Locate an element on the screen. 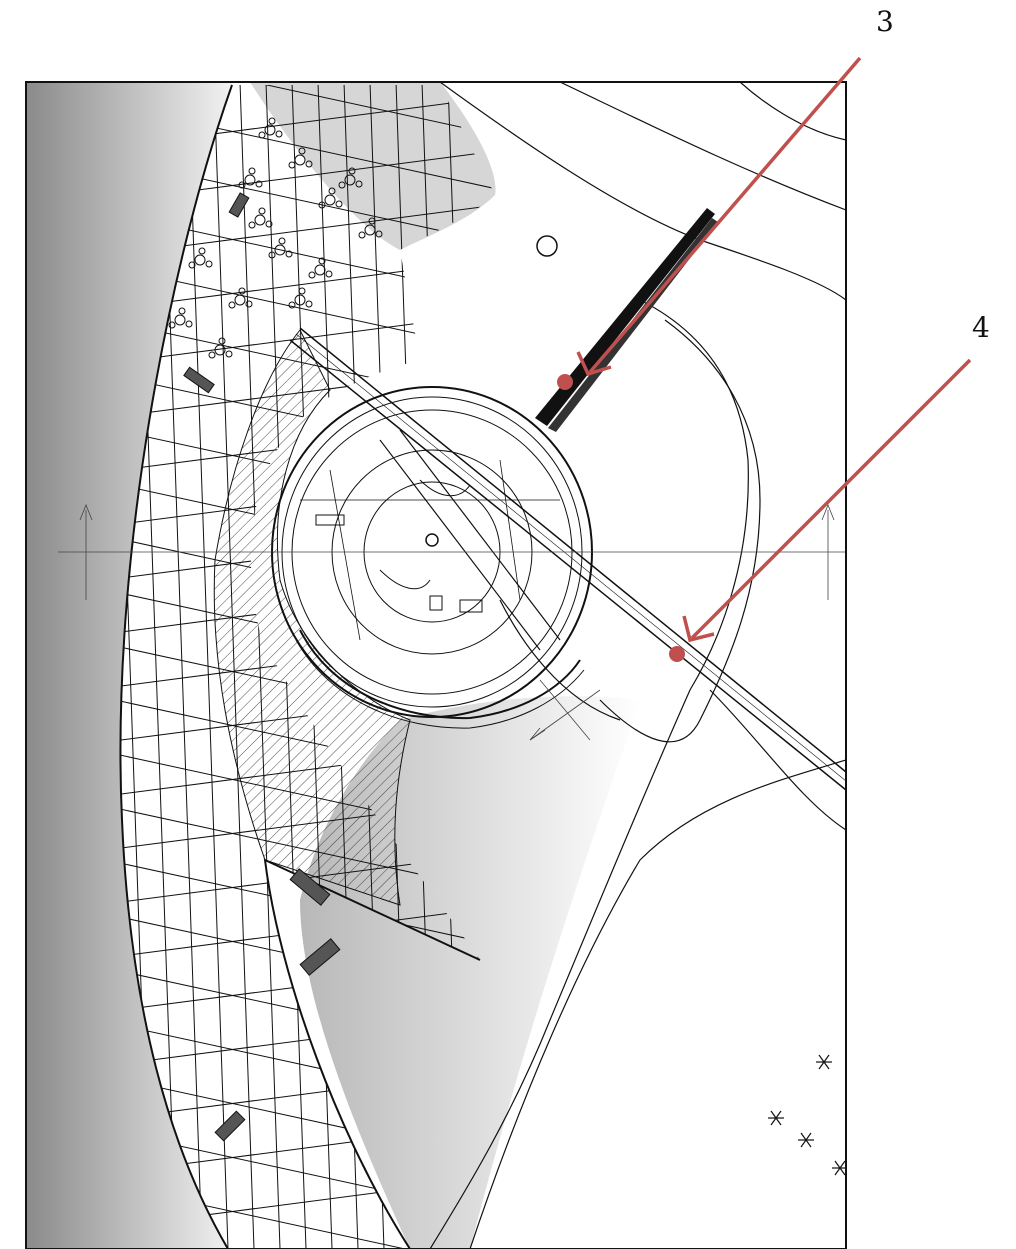  tree-symbols is located at coordinates (807, 1115).